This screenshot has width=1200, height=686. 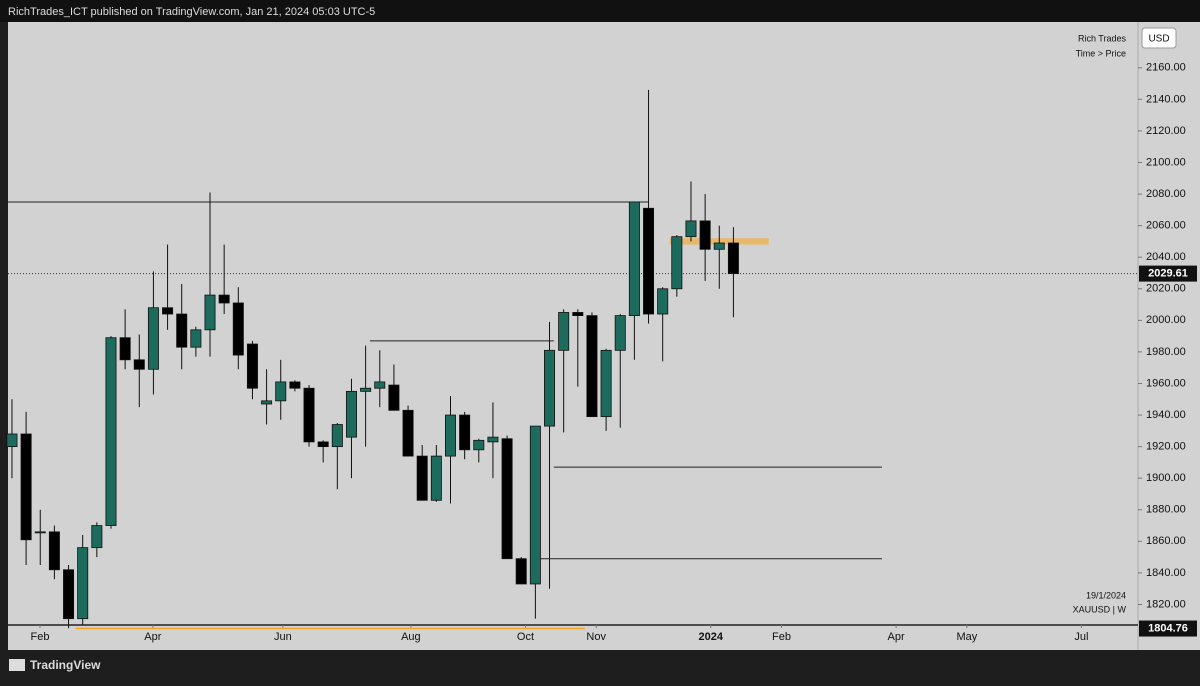 What do you see at coordinates (596, 637) in the screenshot?
I see `x-tick-label: Nov` at bounding box center [596, 637].